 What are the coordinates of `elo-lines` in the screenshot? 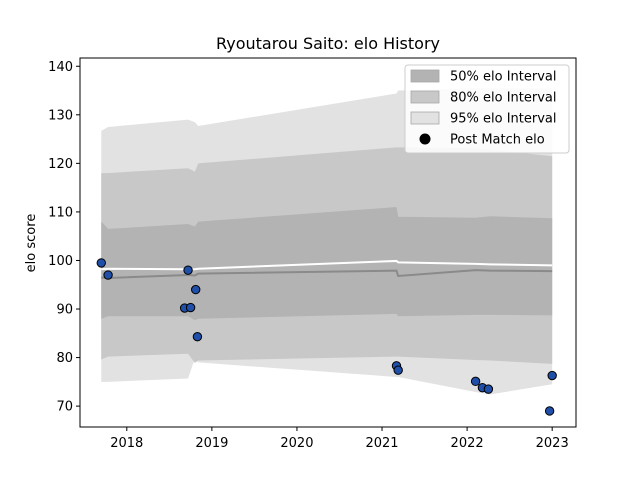 It's located at (327, 269).